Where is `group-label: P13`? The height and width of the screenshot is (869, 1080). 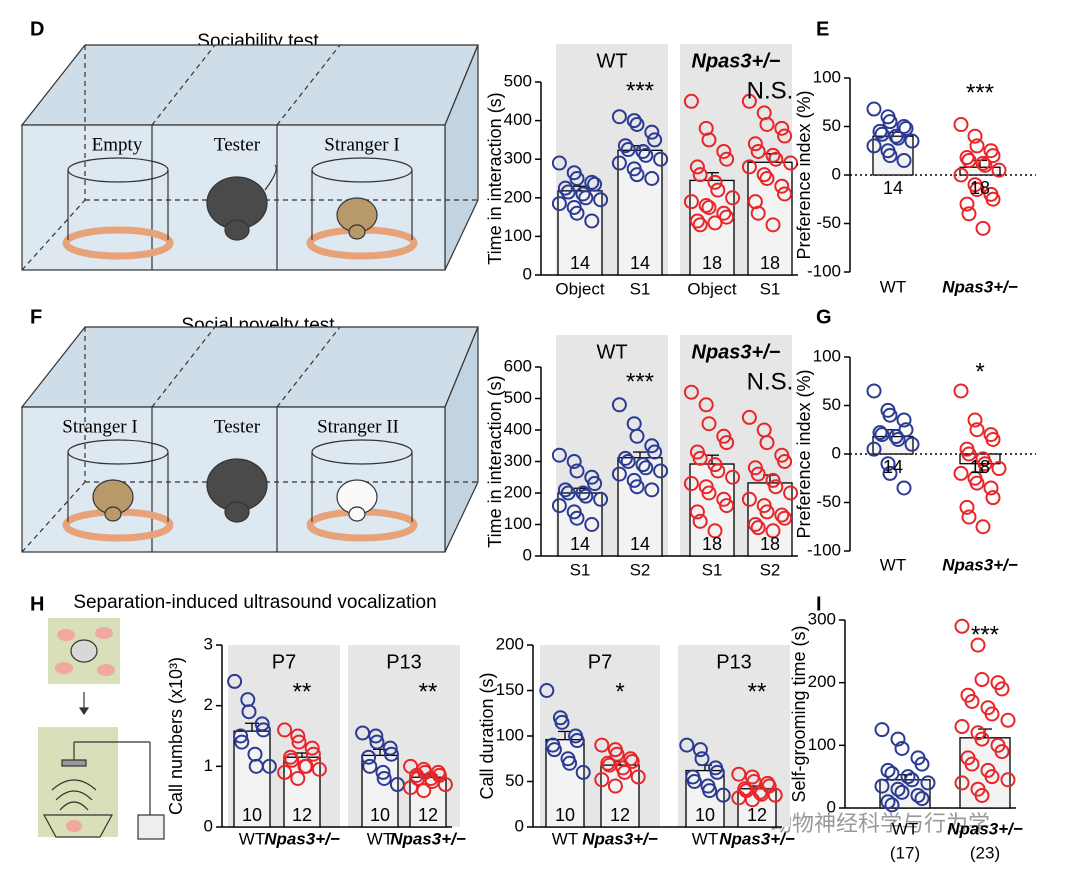
group-label: P13 is located at coordinates (734, 662).